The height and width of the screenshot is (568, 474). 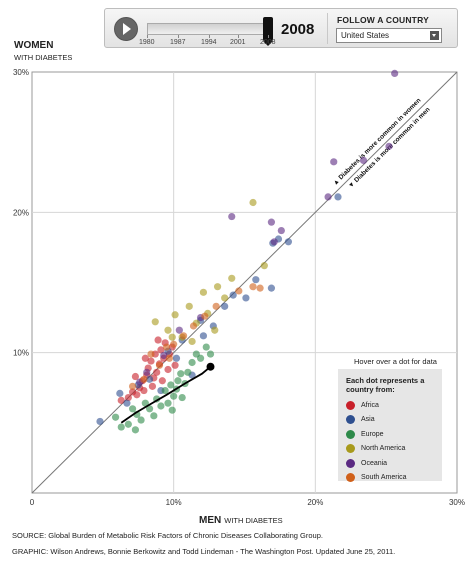 What do you see at coordinates (210, 366) in the screenshot?
I see `highlighted-country-dot` at bounding box center [210, 366].